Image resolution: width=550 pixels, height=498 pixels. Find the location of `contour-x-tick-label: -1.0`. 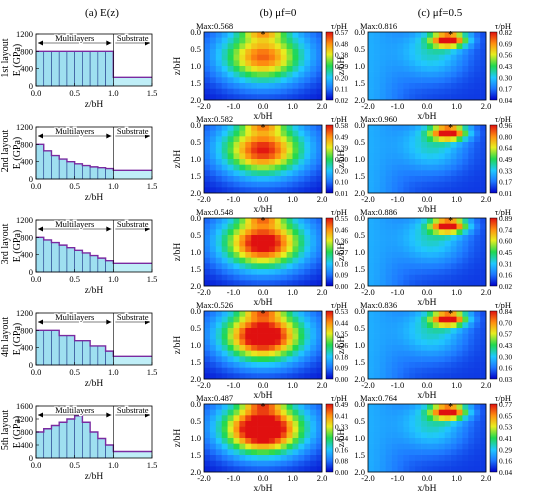

contour-x-tick-label: -1.0 is located at coordinates (397, 385).